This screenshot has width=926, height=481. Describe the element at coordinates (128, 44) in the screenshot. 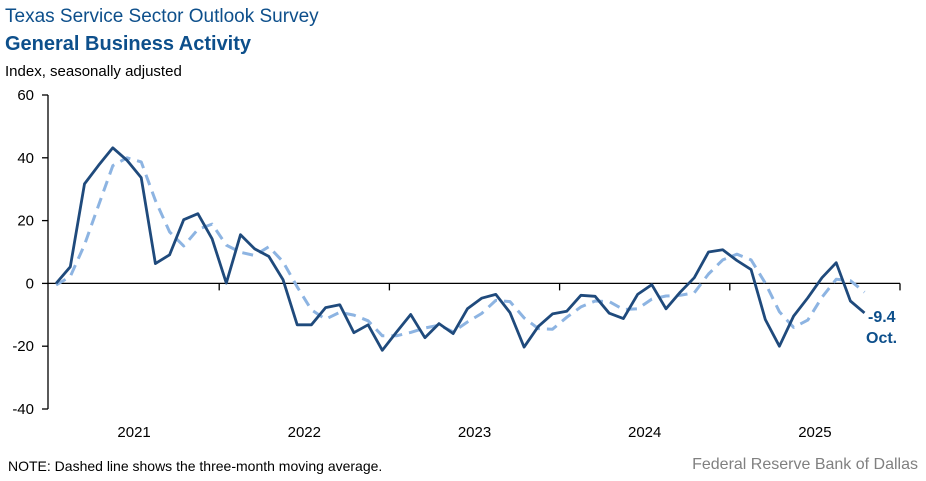

I see `chart-subtitle: General Business Activity` at that location.